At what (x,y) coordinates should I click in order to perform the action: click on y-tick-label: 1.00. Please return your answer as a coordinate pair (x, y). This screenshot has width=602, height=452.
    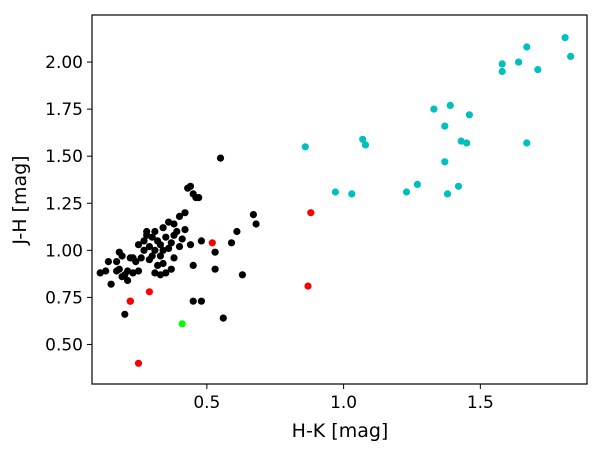
    Looking at the image, I should click on (64, 251).